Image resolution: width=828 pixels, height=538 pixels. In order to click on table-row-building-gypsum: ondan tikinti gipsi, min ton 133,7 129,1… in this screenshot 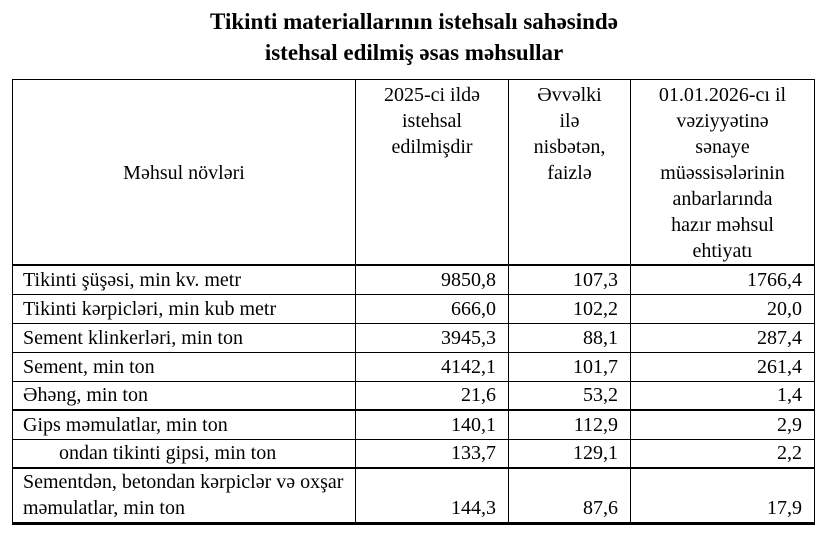, I will do `click(413, 453)`.